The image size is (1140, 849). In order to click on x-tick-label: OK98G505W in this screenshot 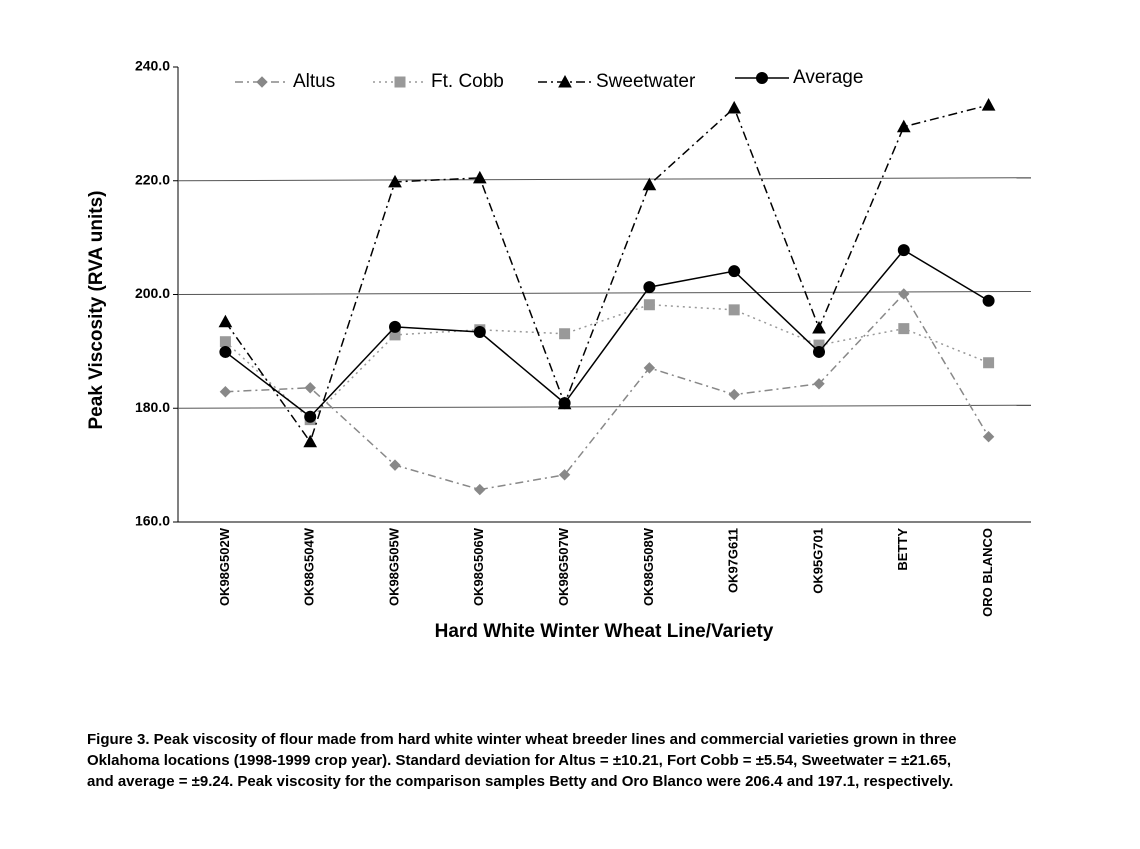, I will do `click(393, 566)`.